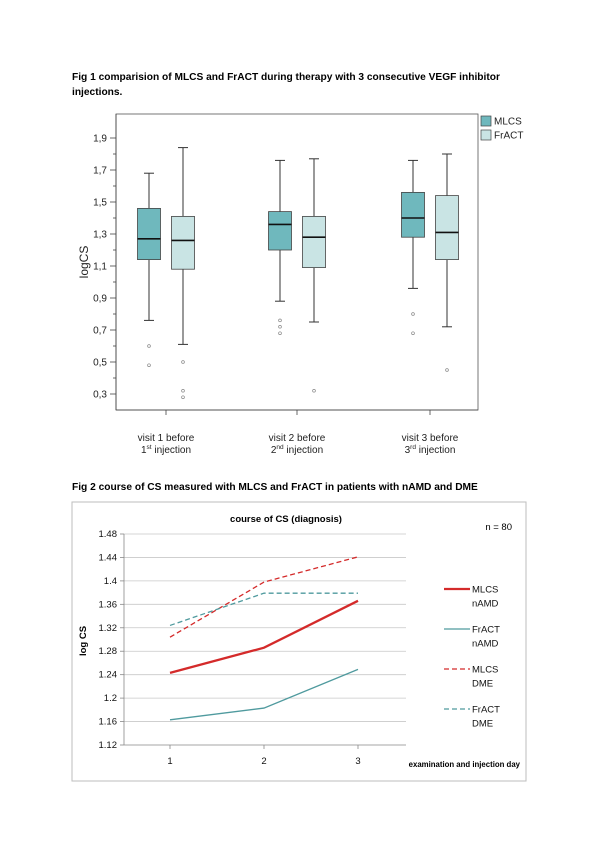 This screenshot has width=595, height=841. I want to click on fig1-x-tick-label-line2: 2nd injection, so click(297, 450).